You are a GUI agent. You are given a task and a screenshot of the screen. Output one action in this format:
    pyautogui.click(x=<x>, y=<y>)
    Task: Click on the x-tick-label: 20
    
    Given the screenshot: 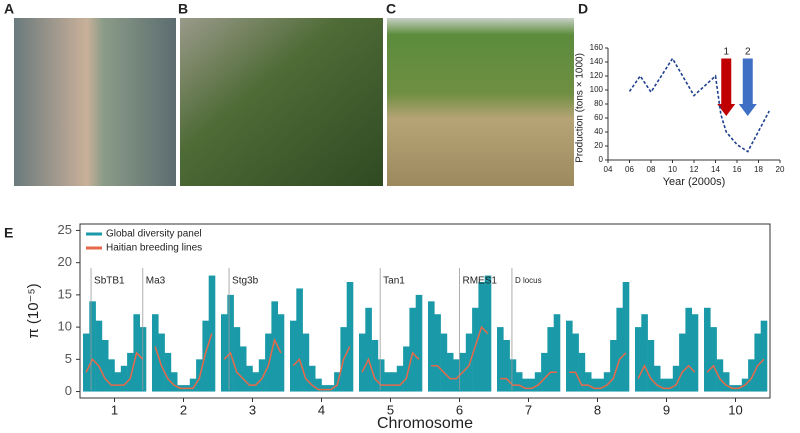 What is the action you would take?
    pyautogui.click(x=780, y=169)
    